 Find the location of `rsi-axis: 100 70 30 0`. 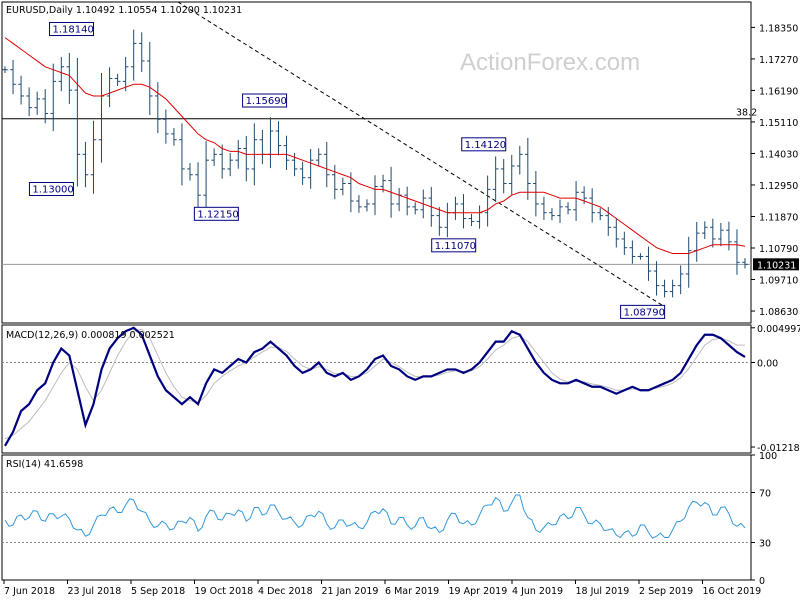

rsi-axis: 100 70 30 0 is located at coordinates (764, 519).